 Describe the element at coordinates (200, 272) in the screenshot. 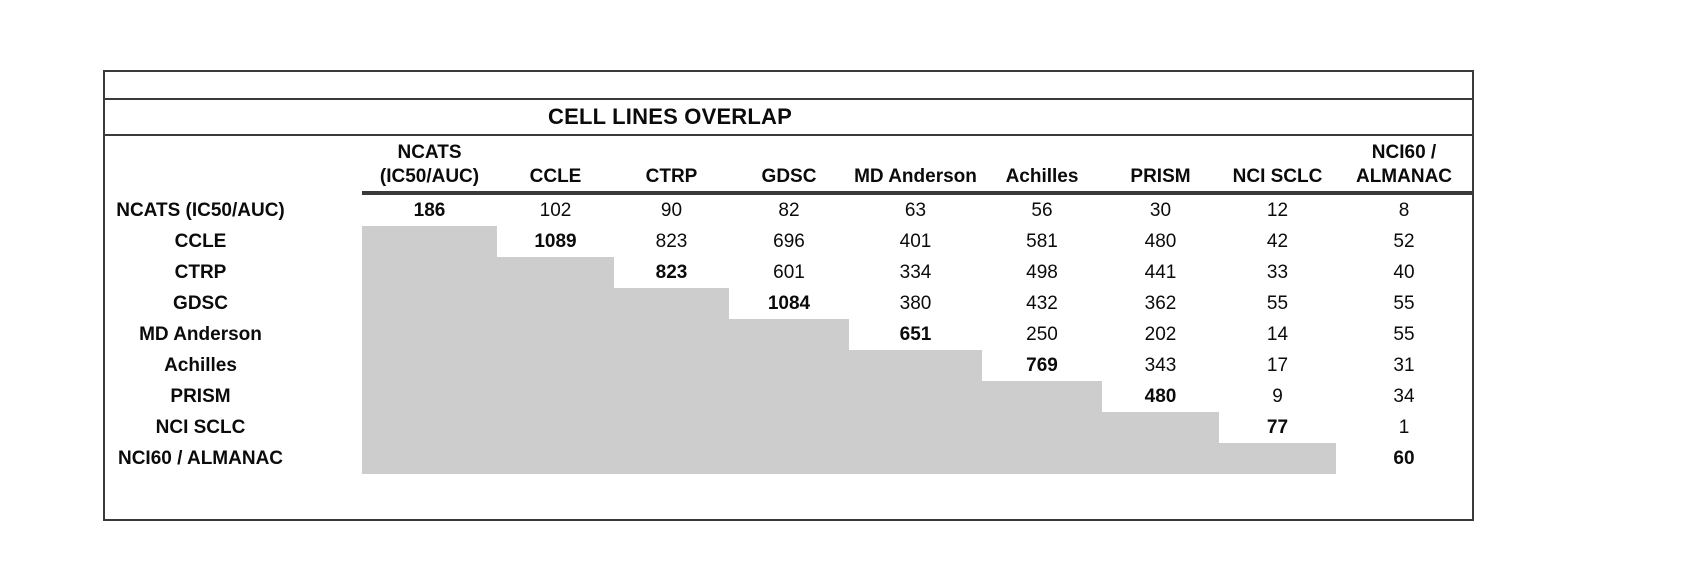

I see `row-label: CTRP` at that location.